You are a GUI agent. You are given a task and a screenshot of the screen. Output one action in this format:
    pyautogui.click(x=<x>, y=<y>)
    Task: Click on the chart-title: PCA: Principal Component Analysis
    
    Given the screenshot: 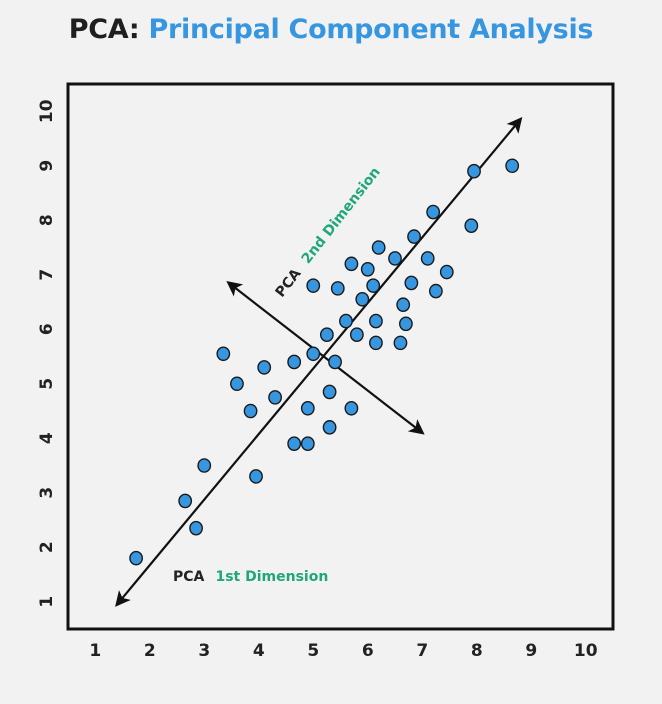 What is the action you would take?
    pyautogui.click(x=331, y=29)
    